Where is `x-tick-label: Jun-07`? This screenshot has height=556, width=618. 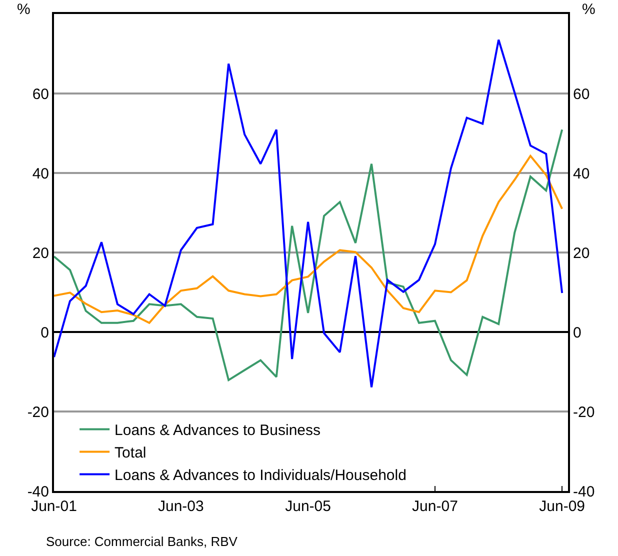
x-tick-label: Jun-07 is located at coordinates (435, 506).